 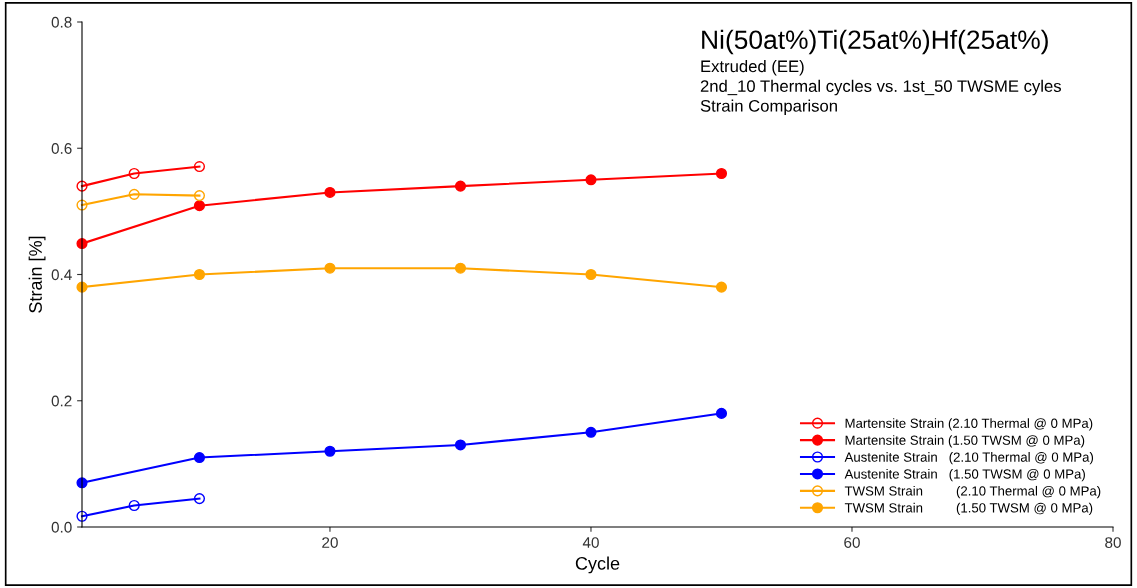 I want to click on y-tick-label: 0.0, so click(x=61, y=527).